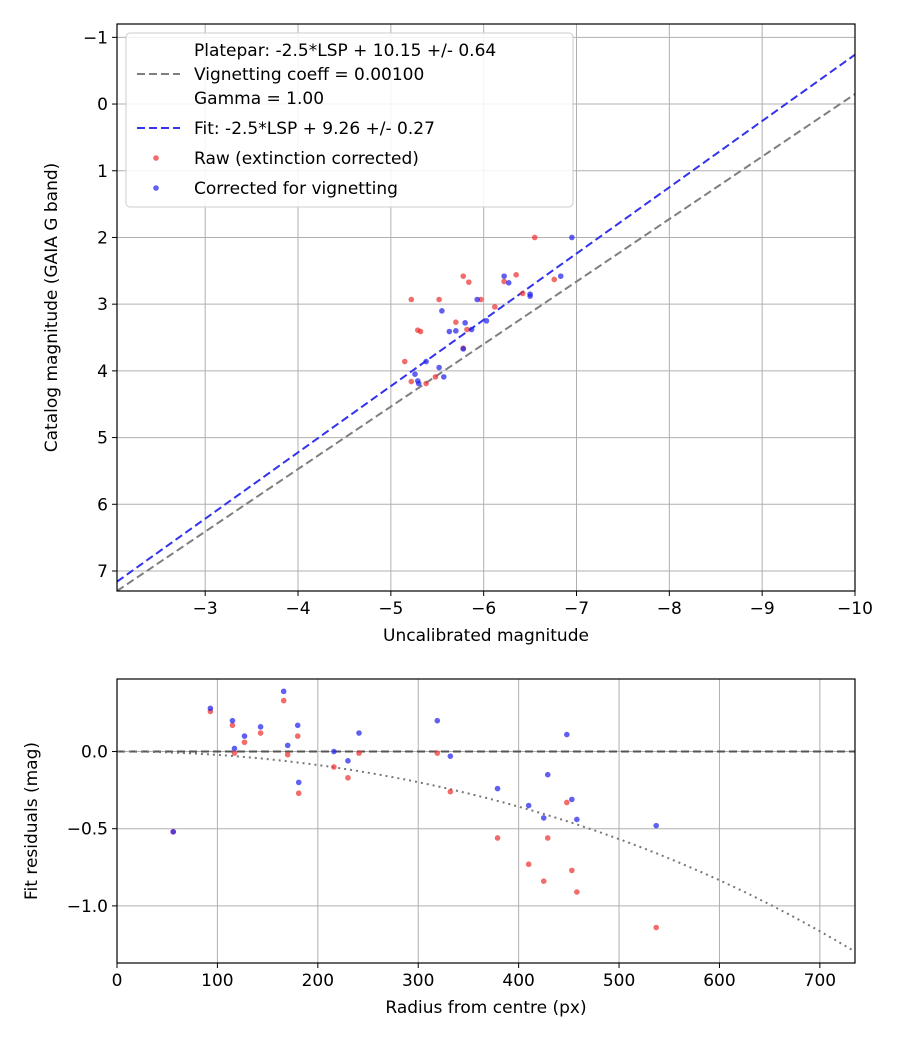 The image size is (900, 1050). What do you see at coordinates (87, 830) in the screenshot?
I see `y-tick-label: −0.5` at bounding box center [87, 830].